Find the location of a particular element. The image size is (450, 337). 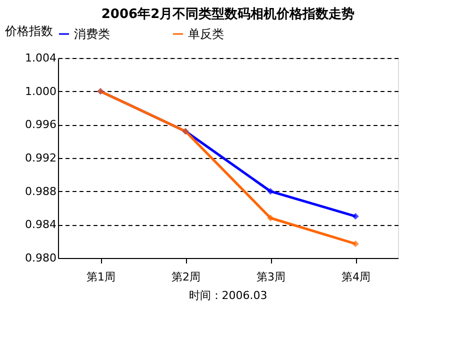

x-tick-label: 第3周 is located at coordinates (271, 277).